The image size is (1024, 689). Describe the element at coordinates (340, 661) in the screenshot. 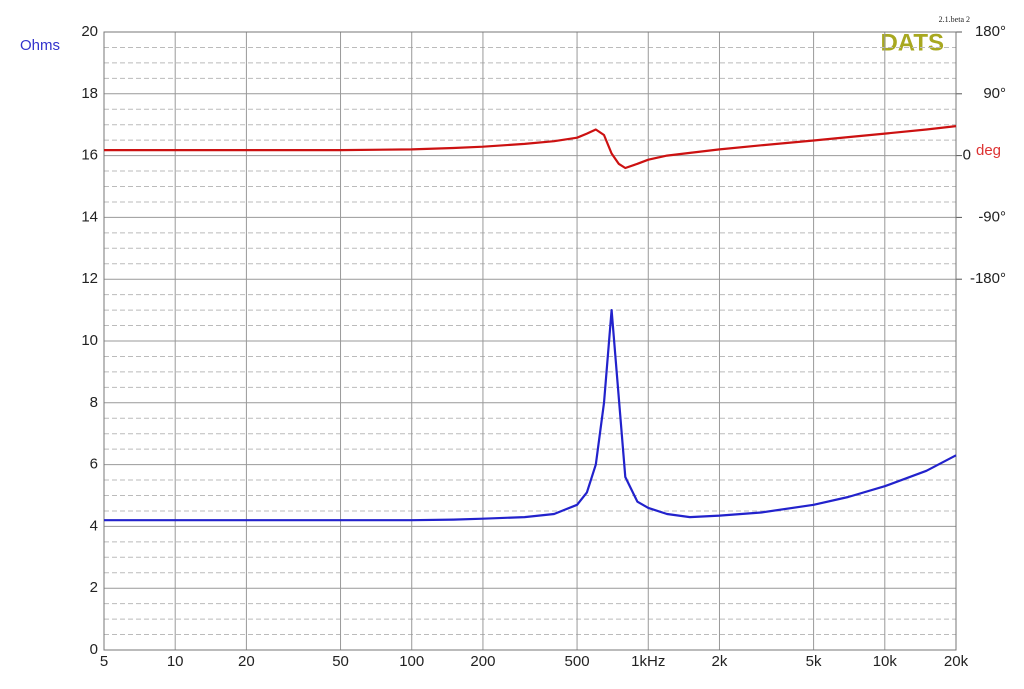

I see `x-tick-label: 50` at that location.